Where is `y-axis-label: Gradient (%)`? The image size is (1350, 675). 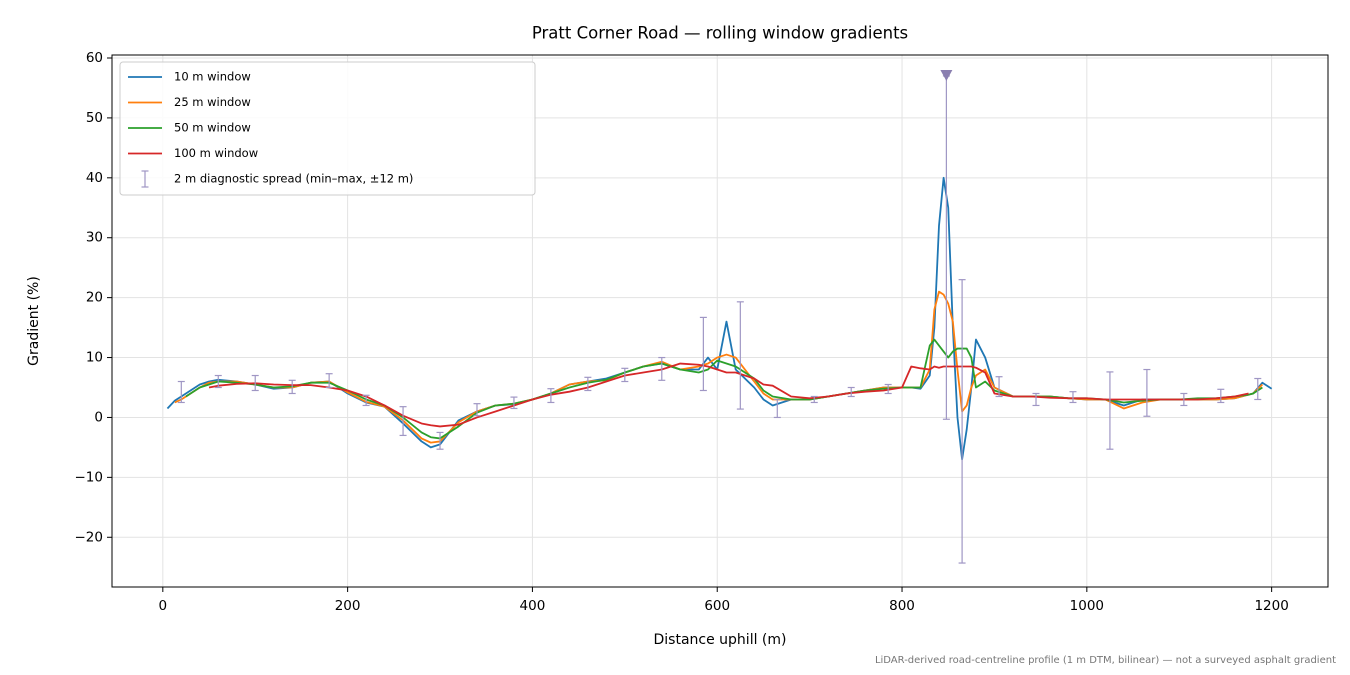 y-axis-label: Gradient (%) is located at coordinates (34, 321).